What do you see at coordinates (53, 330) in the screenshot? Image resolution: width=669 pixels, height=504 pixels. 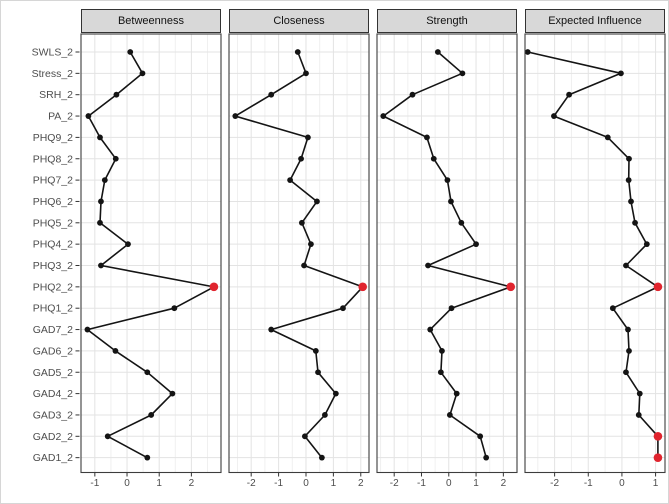 I see `y-axis-label: GAD7_2` at bounding box center [53, 330].